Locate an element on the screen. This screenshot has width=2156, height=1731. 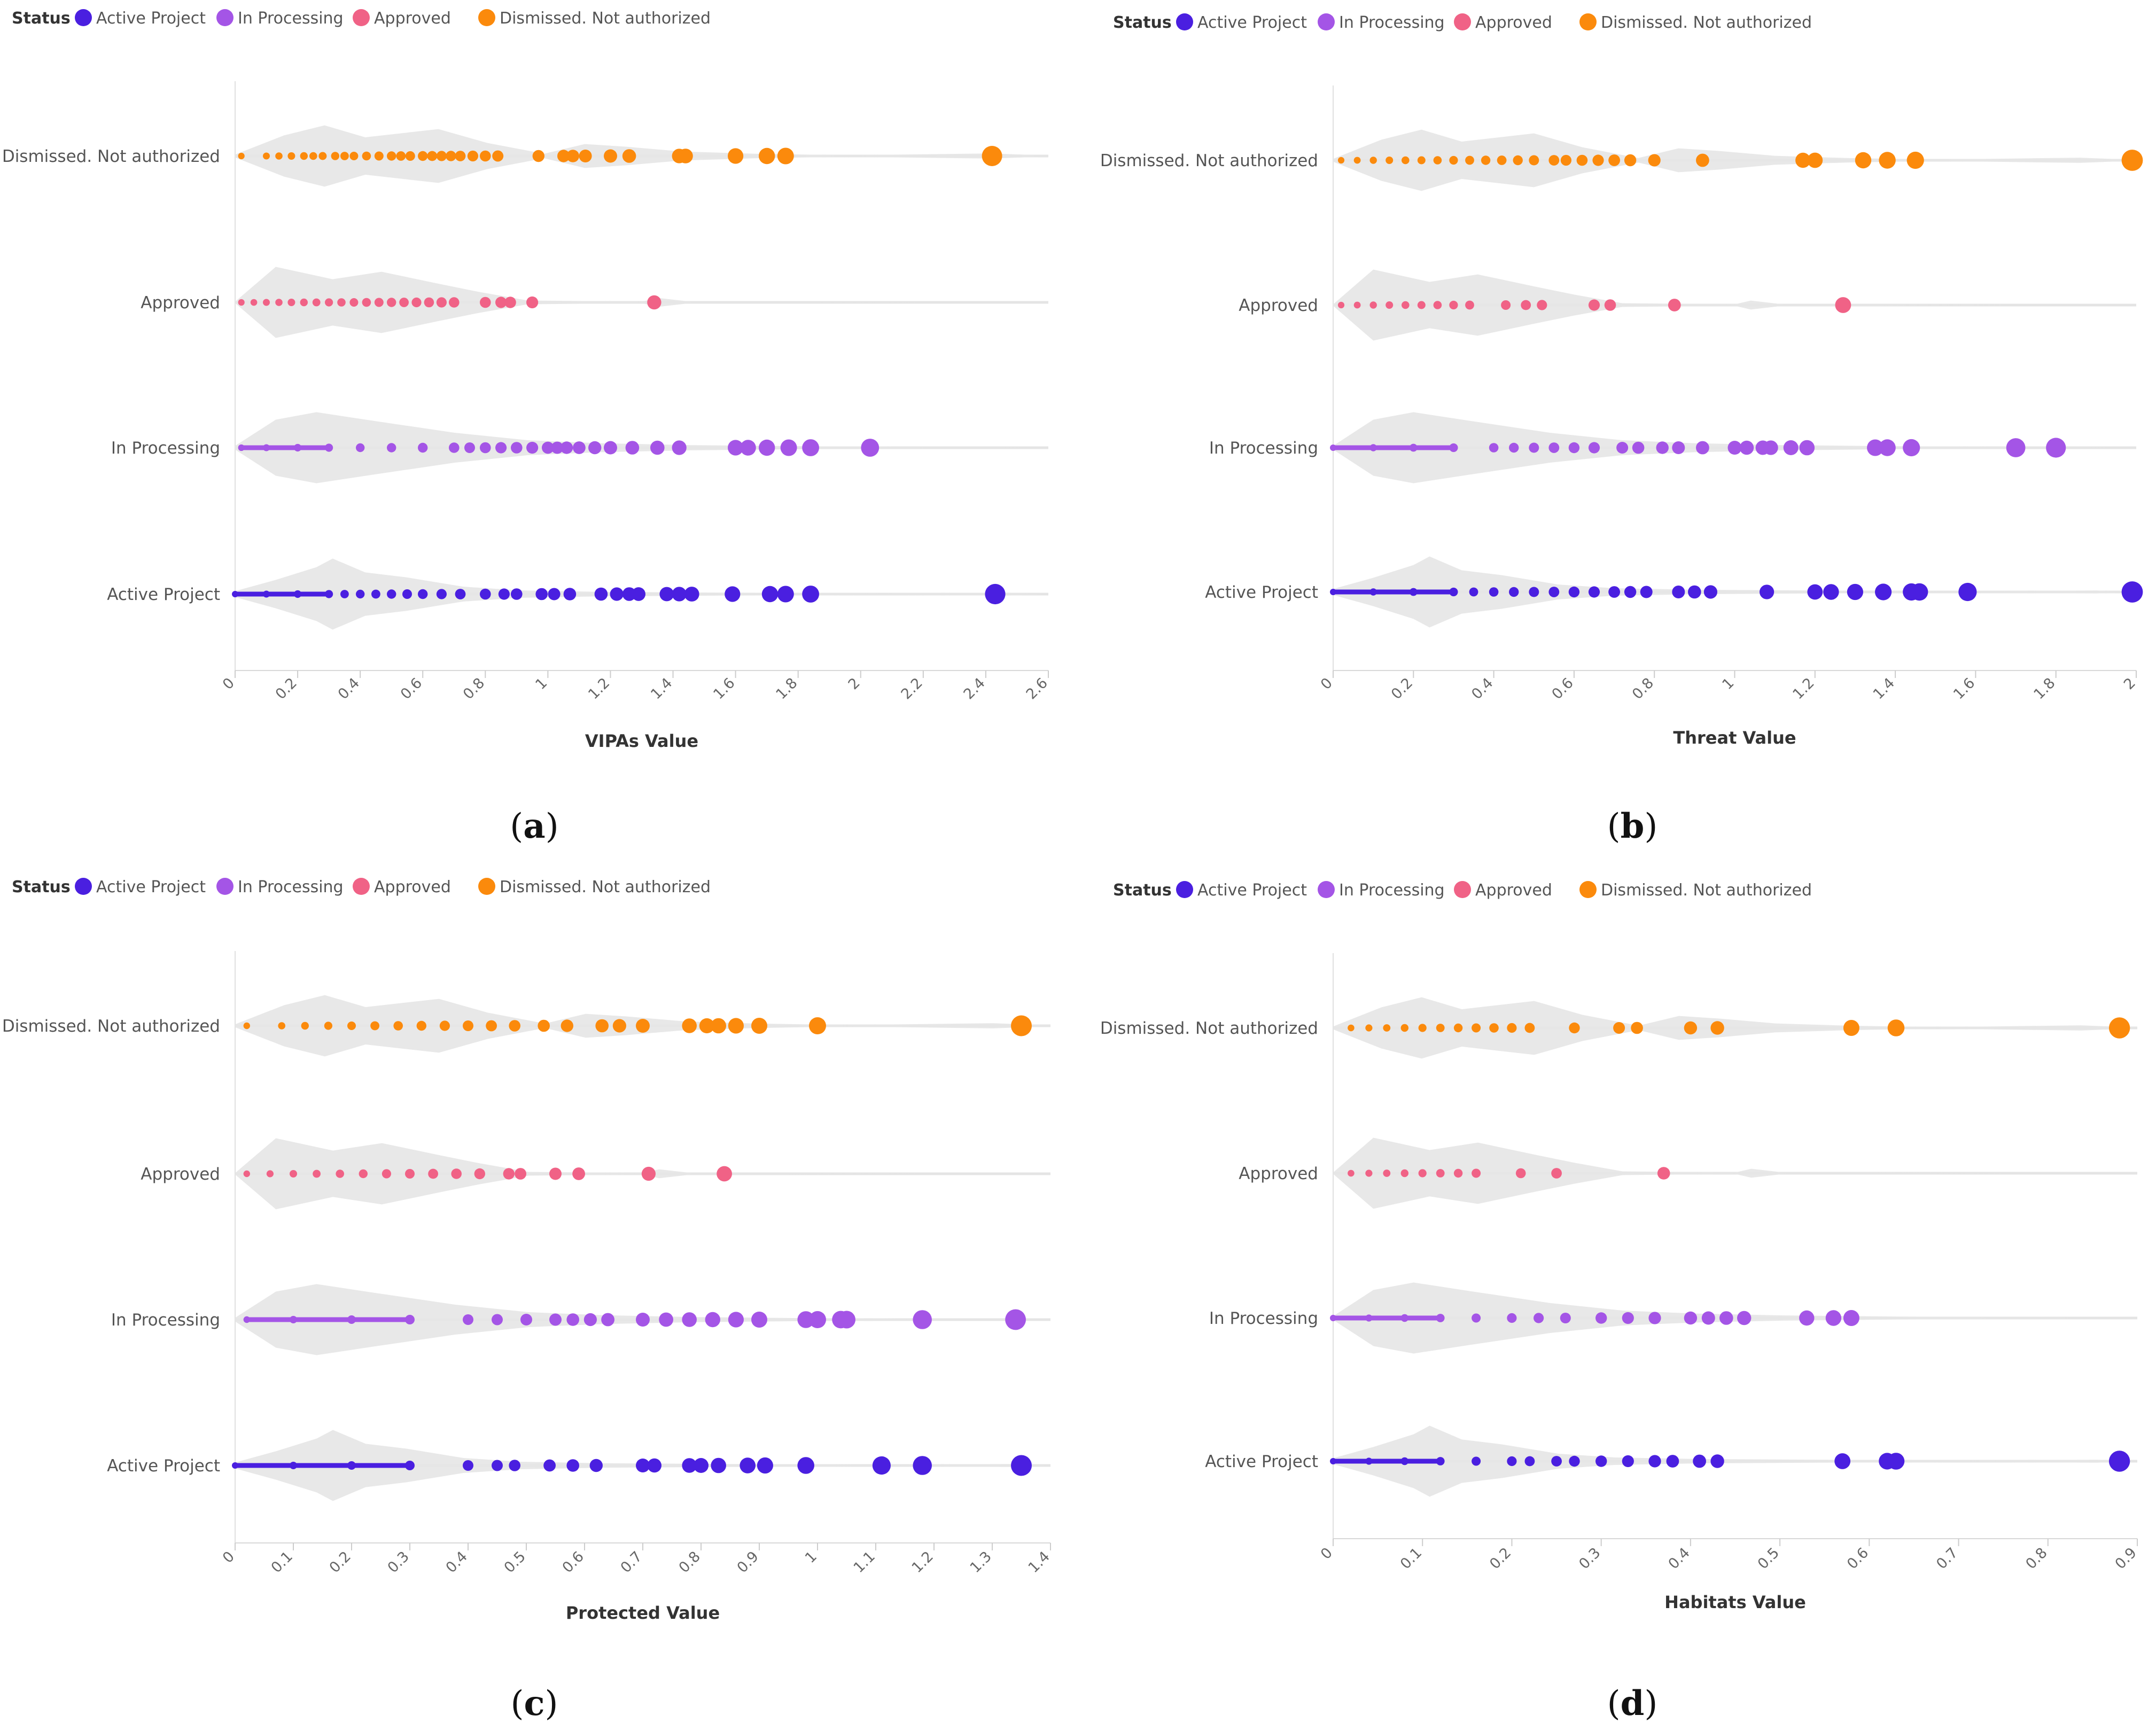
legend-label-2: Approved is located at coordinates (413, 887).